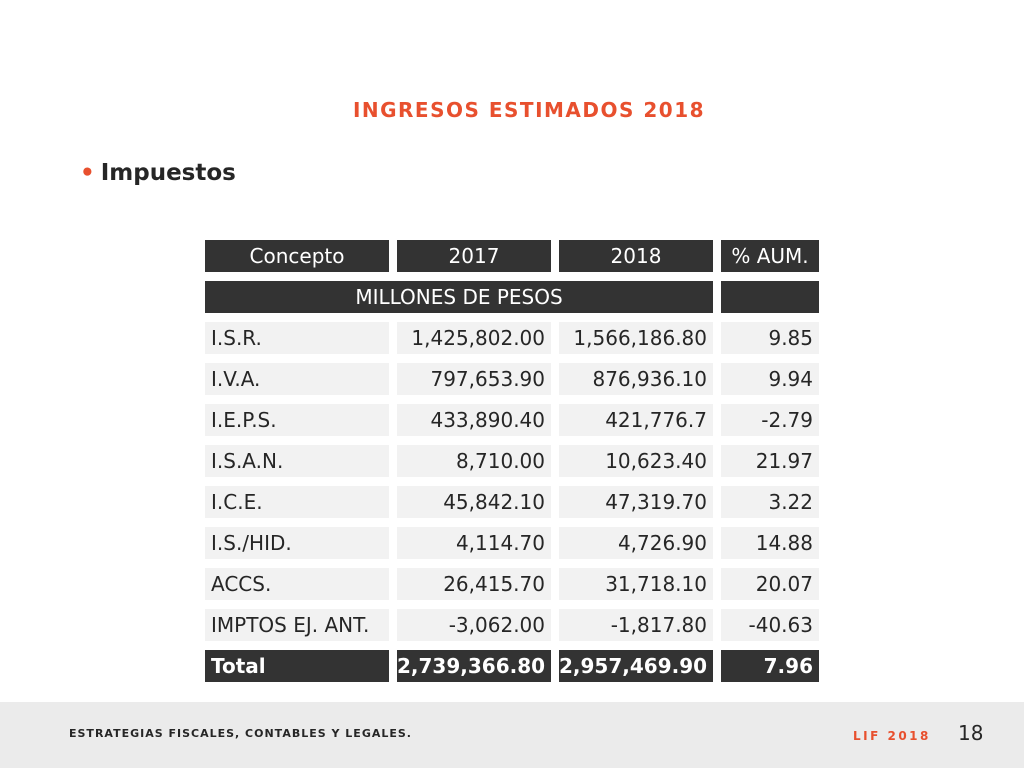  What do you see at coordinates (474, 584) in the screenshot?
I see `table-cell-2017: 26,415.70` at bounding box center [474, 584].